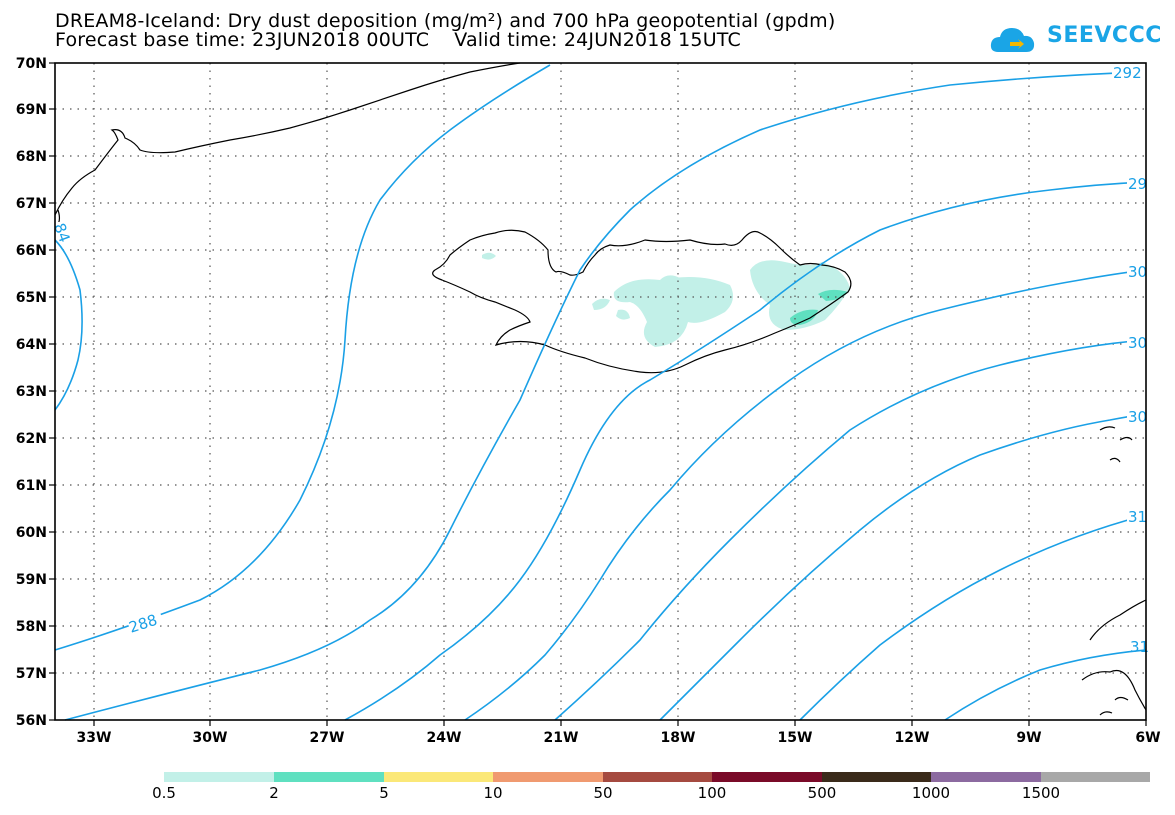 The image size is (1175, 815). I want to click on lat-label: 65N, so click(31, 298).